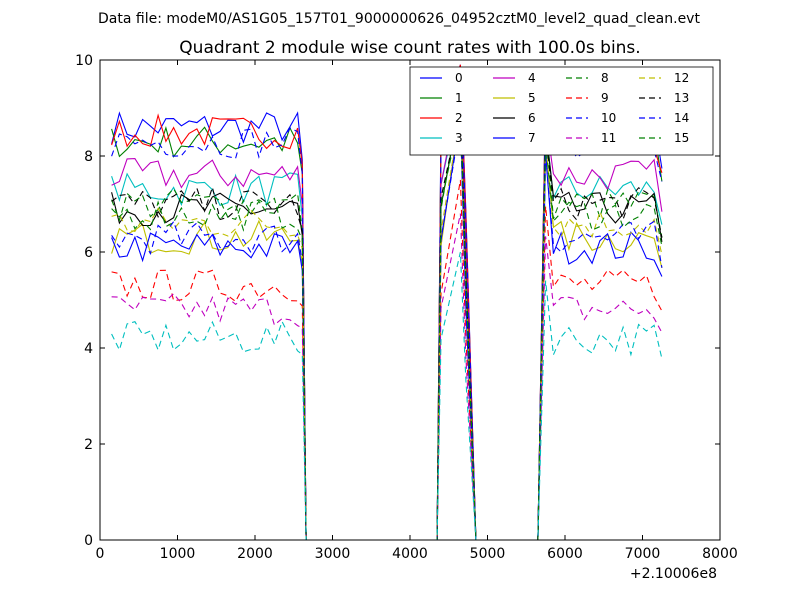 The image size is (800, 600). I want to click on x-tick-label: 0, so click(100, 554).